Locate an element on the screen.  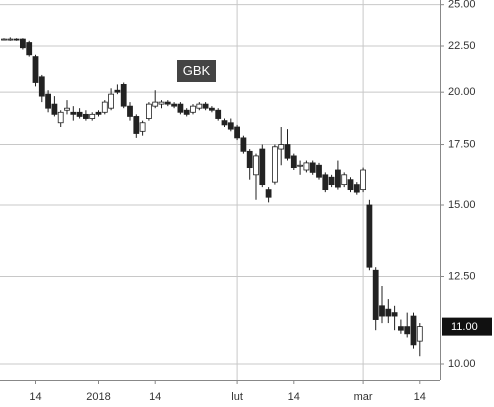
x-tick-label: 2018 is located at coordinates (98, 397).